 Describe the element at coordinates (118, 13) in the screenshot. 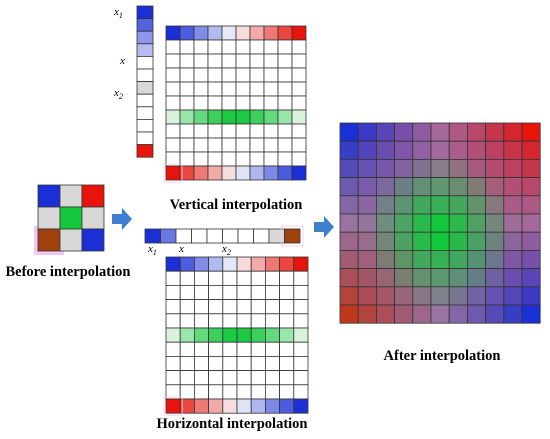

I see `x1-label-vertical: x1` at that location.